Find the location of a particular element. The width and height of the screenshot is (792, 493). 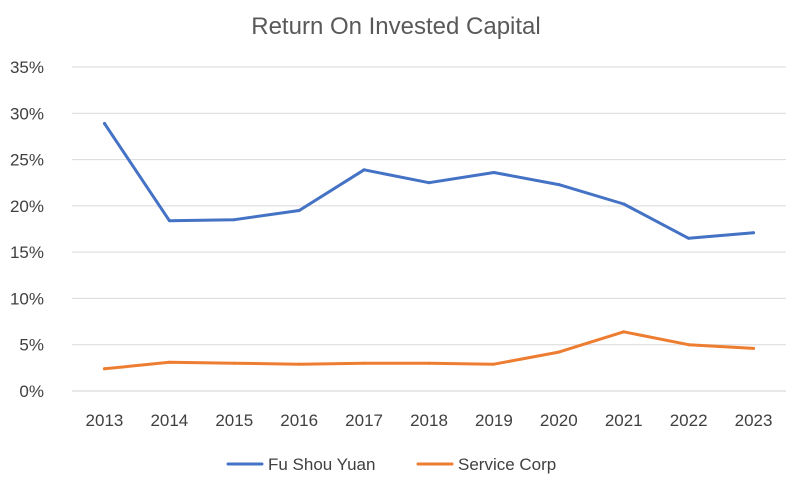

y-tick-label: 10% is located at coordinates (27, 298).